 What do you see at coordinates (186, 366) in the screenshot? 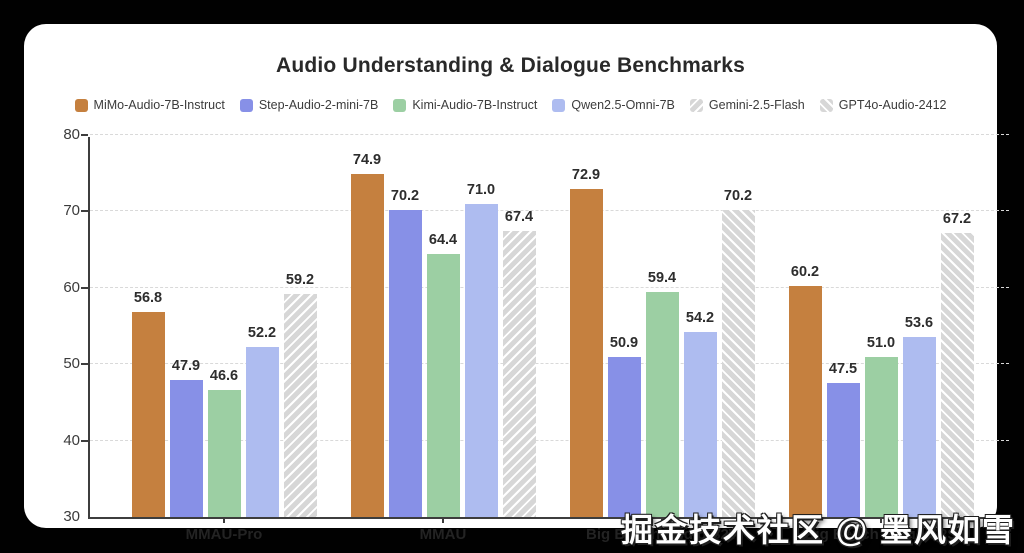
I see `bar-value-label: 47.9` at bounding box center [186, 366].